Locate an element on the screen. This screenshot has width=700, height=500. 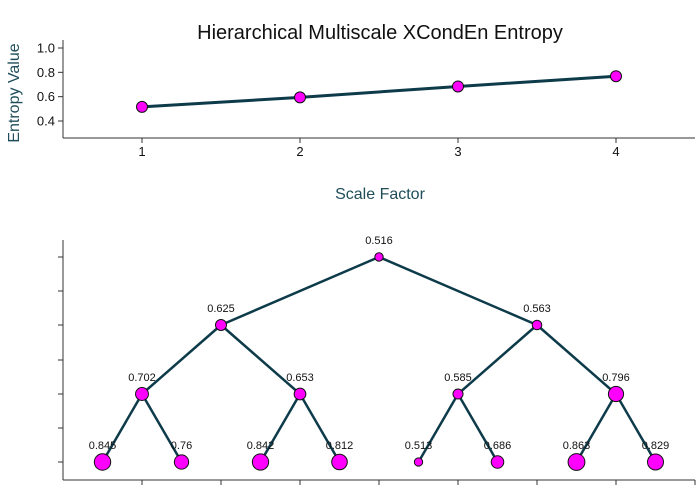
y-tick-label: 0.4 is located at coordinates (46, 121).